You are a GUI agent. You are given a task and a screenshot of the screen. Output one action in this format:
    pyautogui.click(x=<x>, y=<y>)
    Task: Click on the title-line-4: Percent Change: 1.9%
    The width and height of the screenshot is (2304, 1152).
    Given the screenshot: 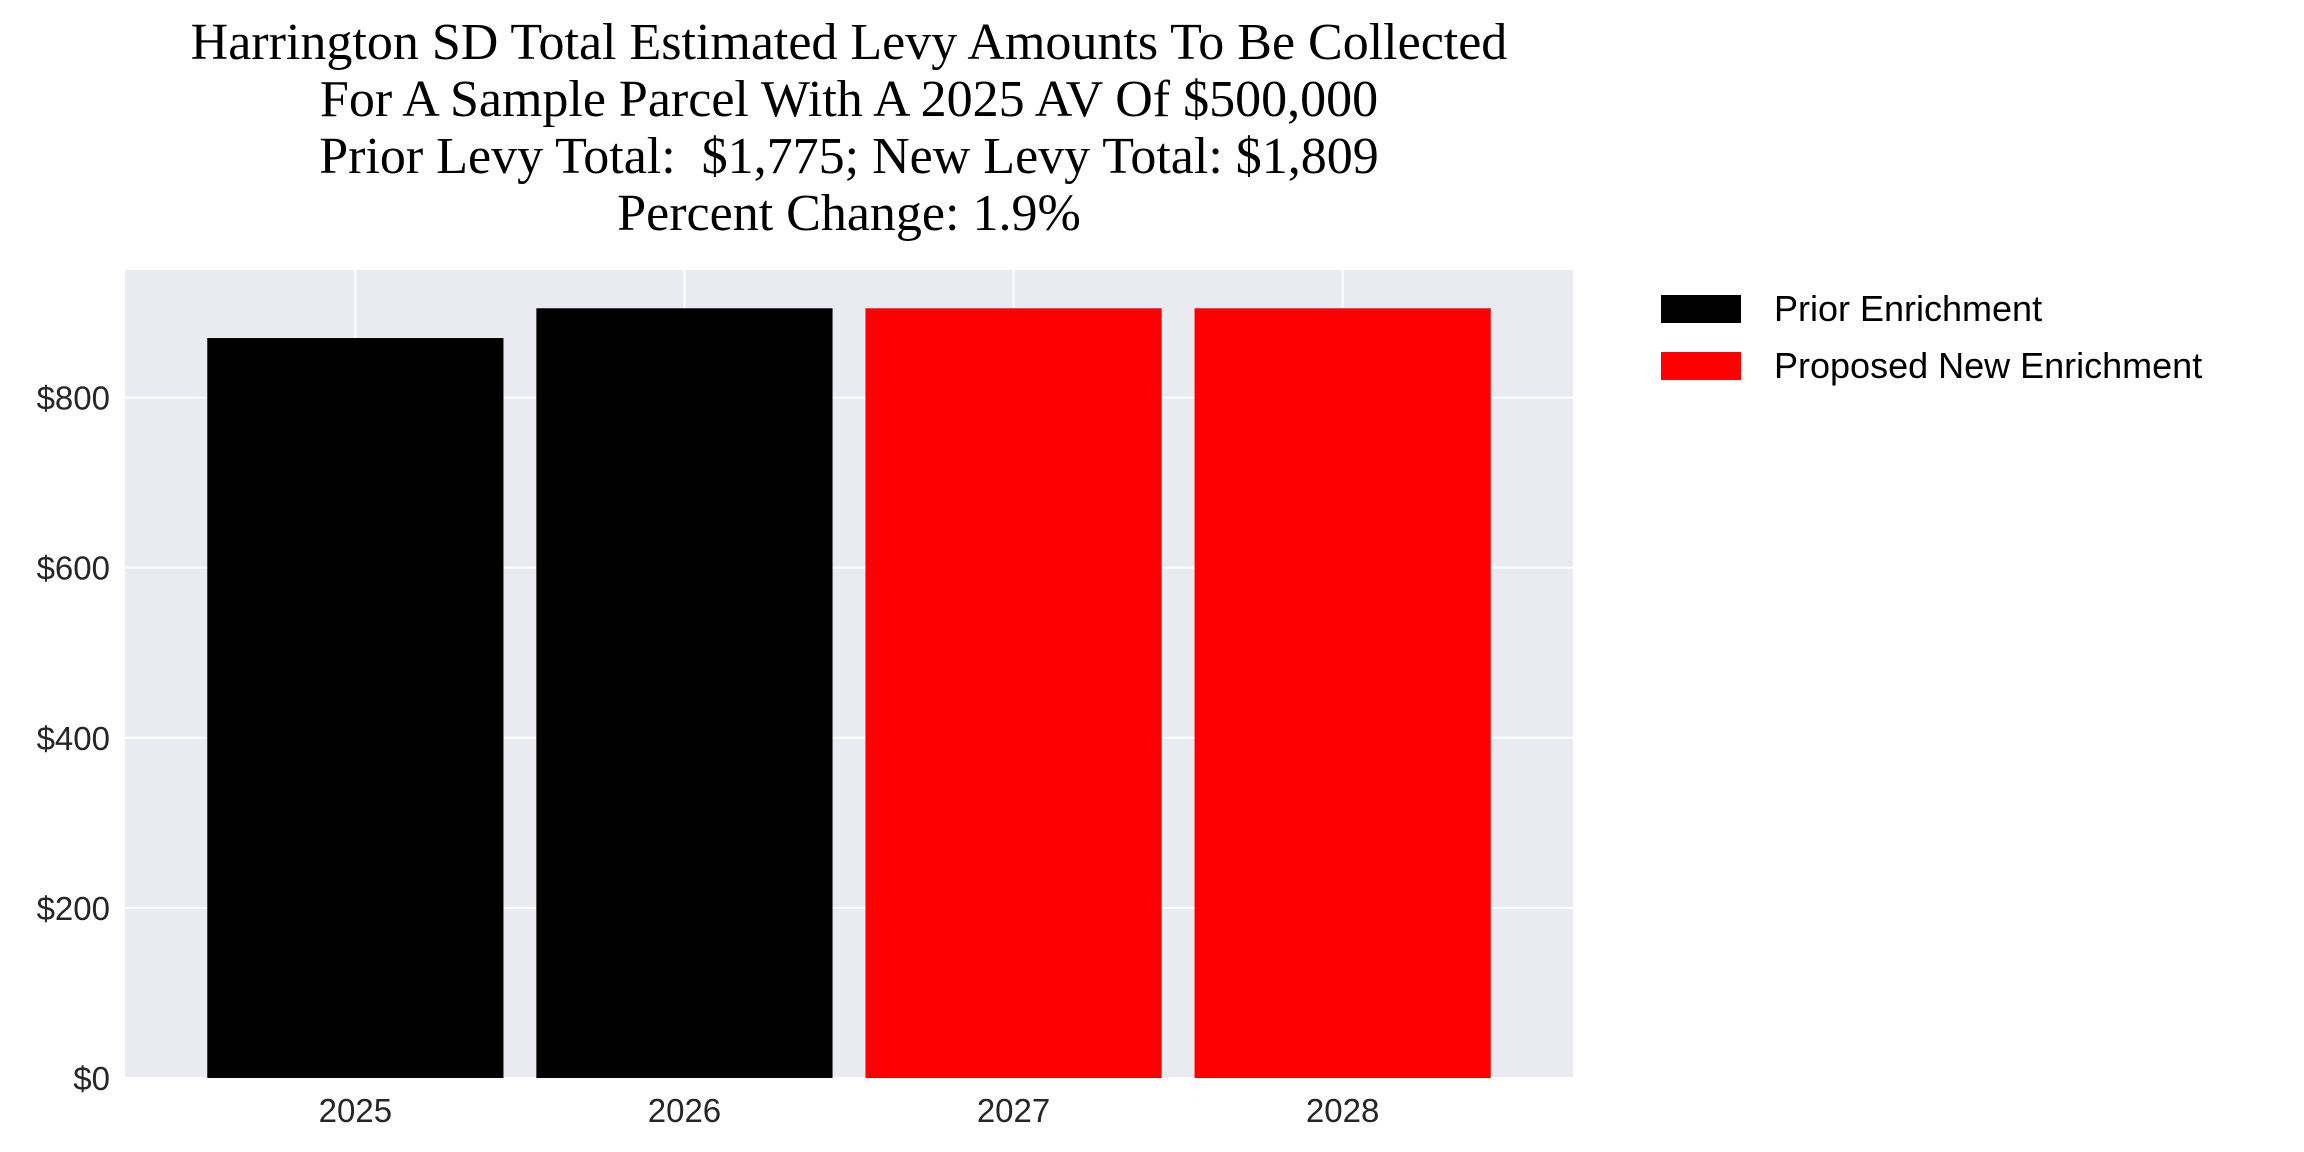 What is the action you would take?
    pyautogui.click(x=849, y=213)
    